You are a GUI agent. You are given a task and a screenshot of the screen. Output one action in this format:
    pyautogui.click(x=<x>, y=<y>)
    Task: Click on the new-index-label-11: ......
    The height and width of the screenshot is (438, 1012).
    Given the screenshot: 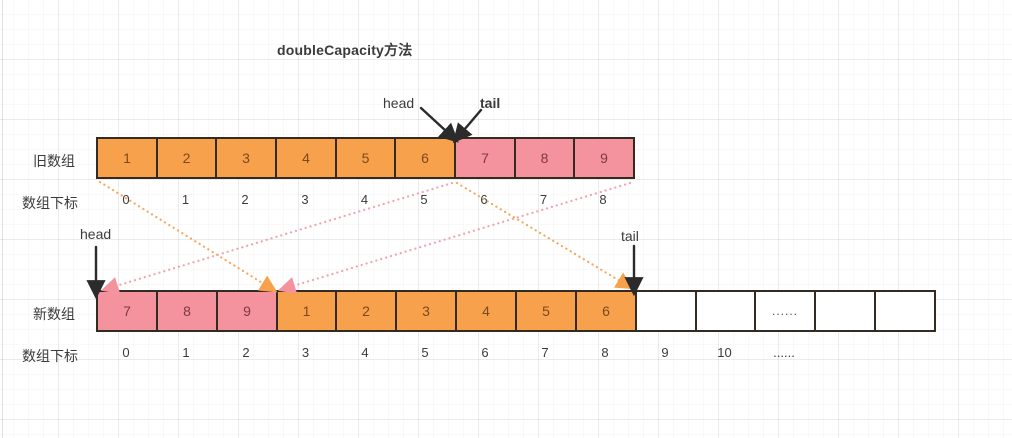 What is the action you would take?
    pyautogui.click(x=784, y=352)
    